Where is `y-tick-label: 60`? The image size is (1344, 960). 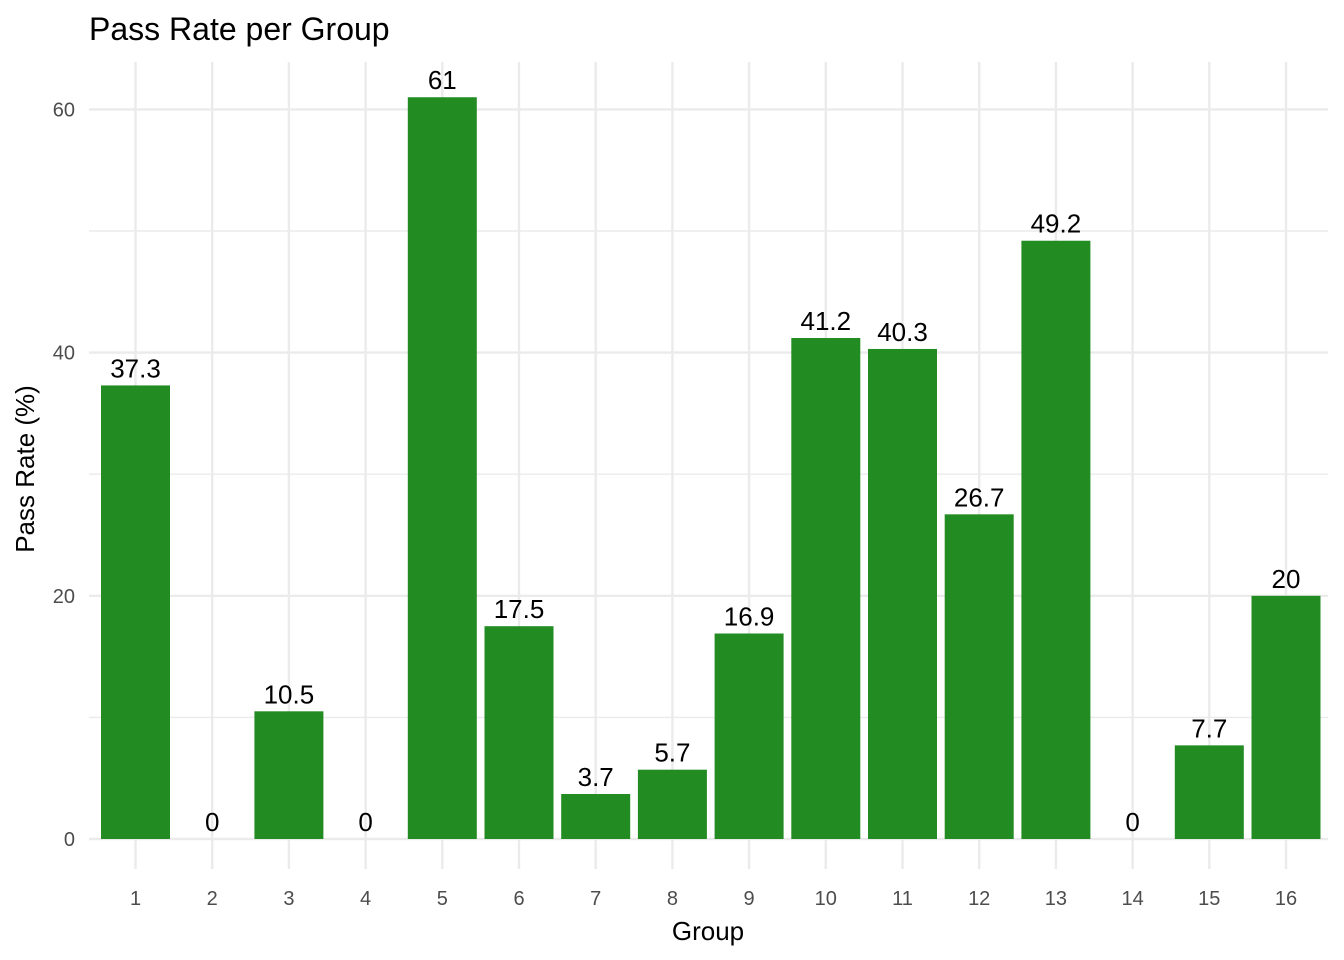 y-tick-label: 60 is located at coordinates (64, 110).